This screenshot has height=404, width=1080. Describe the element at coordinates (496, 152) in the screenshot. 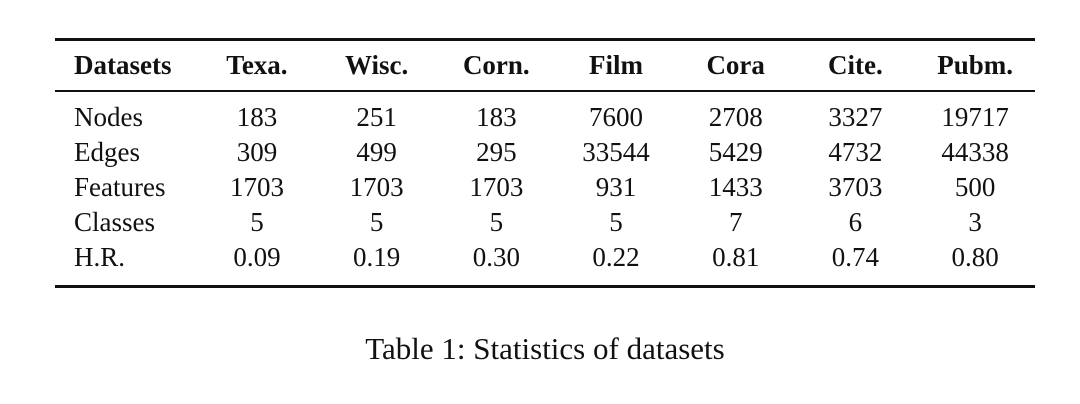

I see `table-cell: 295` at that location.